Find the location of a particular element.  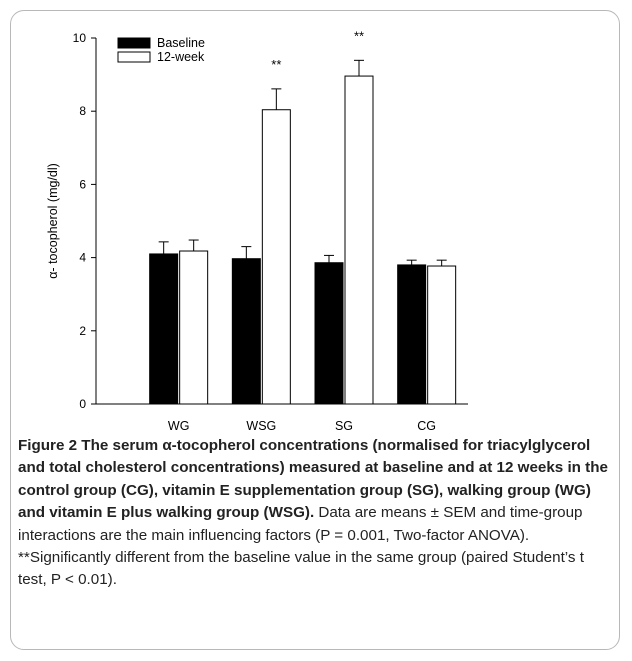

y-tick-label: 10 is located at coordinates (80, 38).